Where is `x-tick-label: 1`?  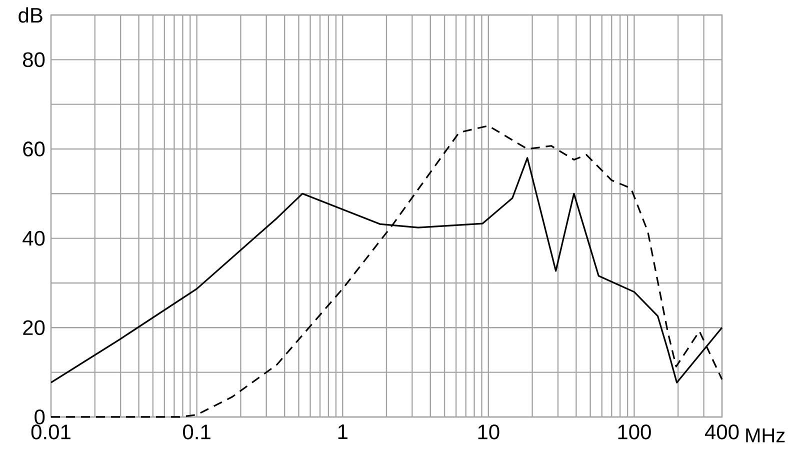
x-tick-label: 1 is located at coordinates (343, 431).